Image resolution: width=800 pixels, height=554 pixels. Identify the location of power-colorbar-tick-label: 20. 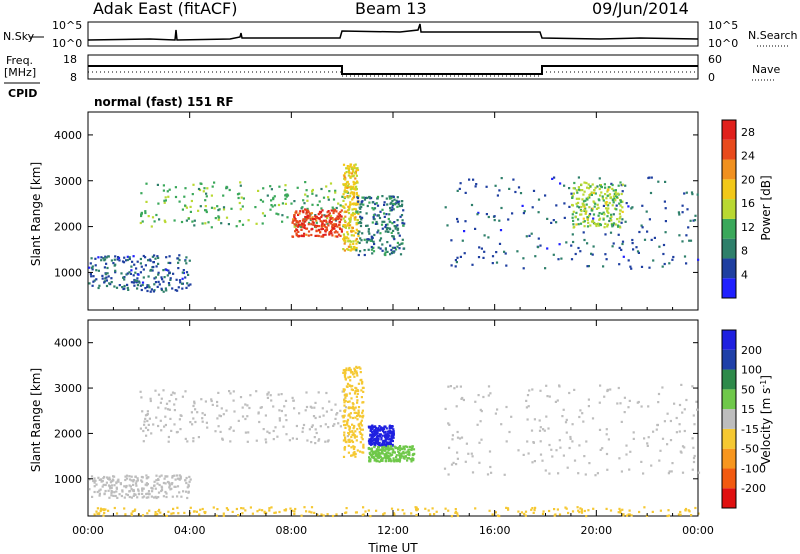
(748, 179).